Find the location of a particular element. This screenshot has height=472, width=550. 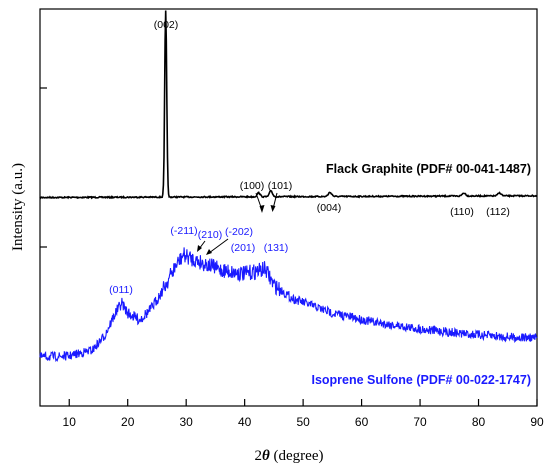

peak-label-graphite-002: (002) is located at coordinates (166, 25).